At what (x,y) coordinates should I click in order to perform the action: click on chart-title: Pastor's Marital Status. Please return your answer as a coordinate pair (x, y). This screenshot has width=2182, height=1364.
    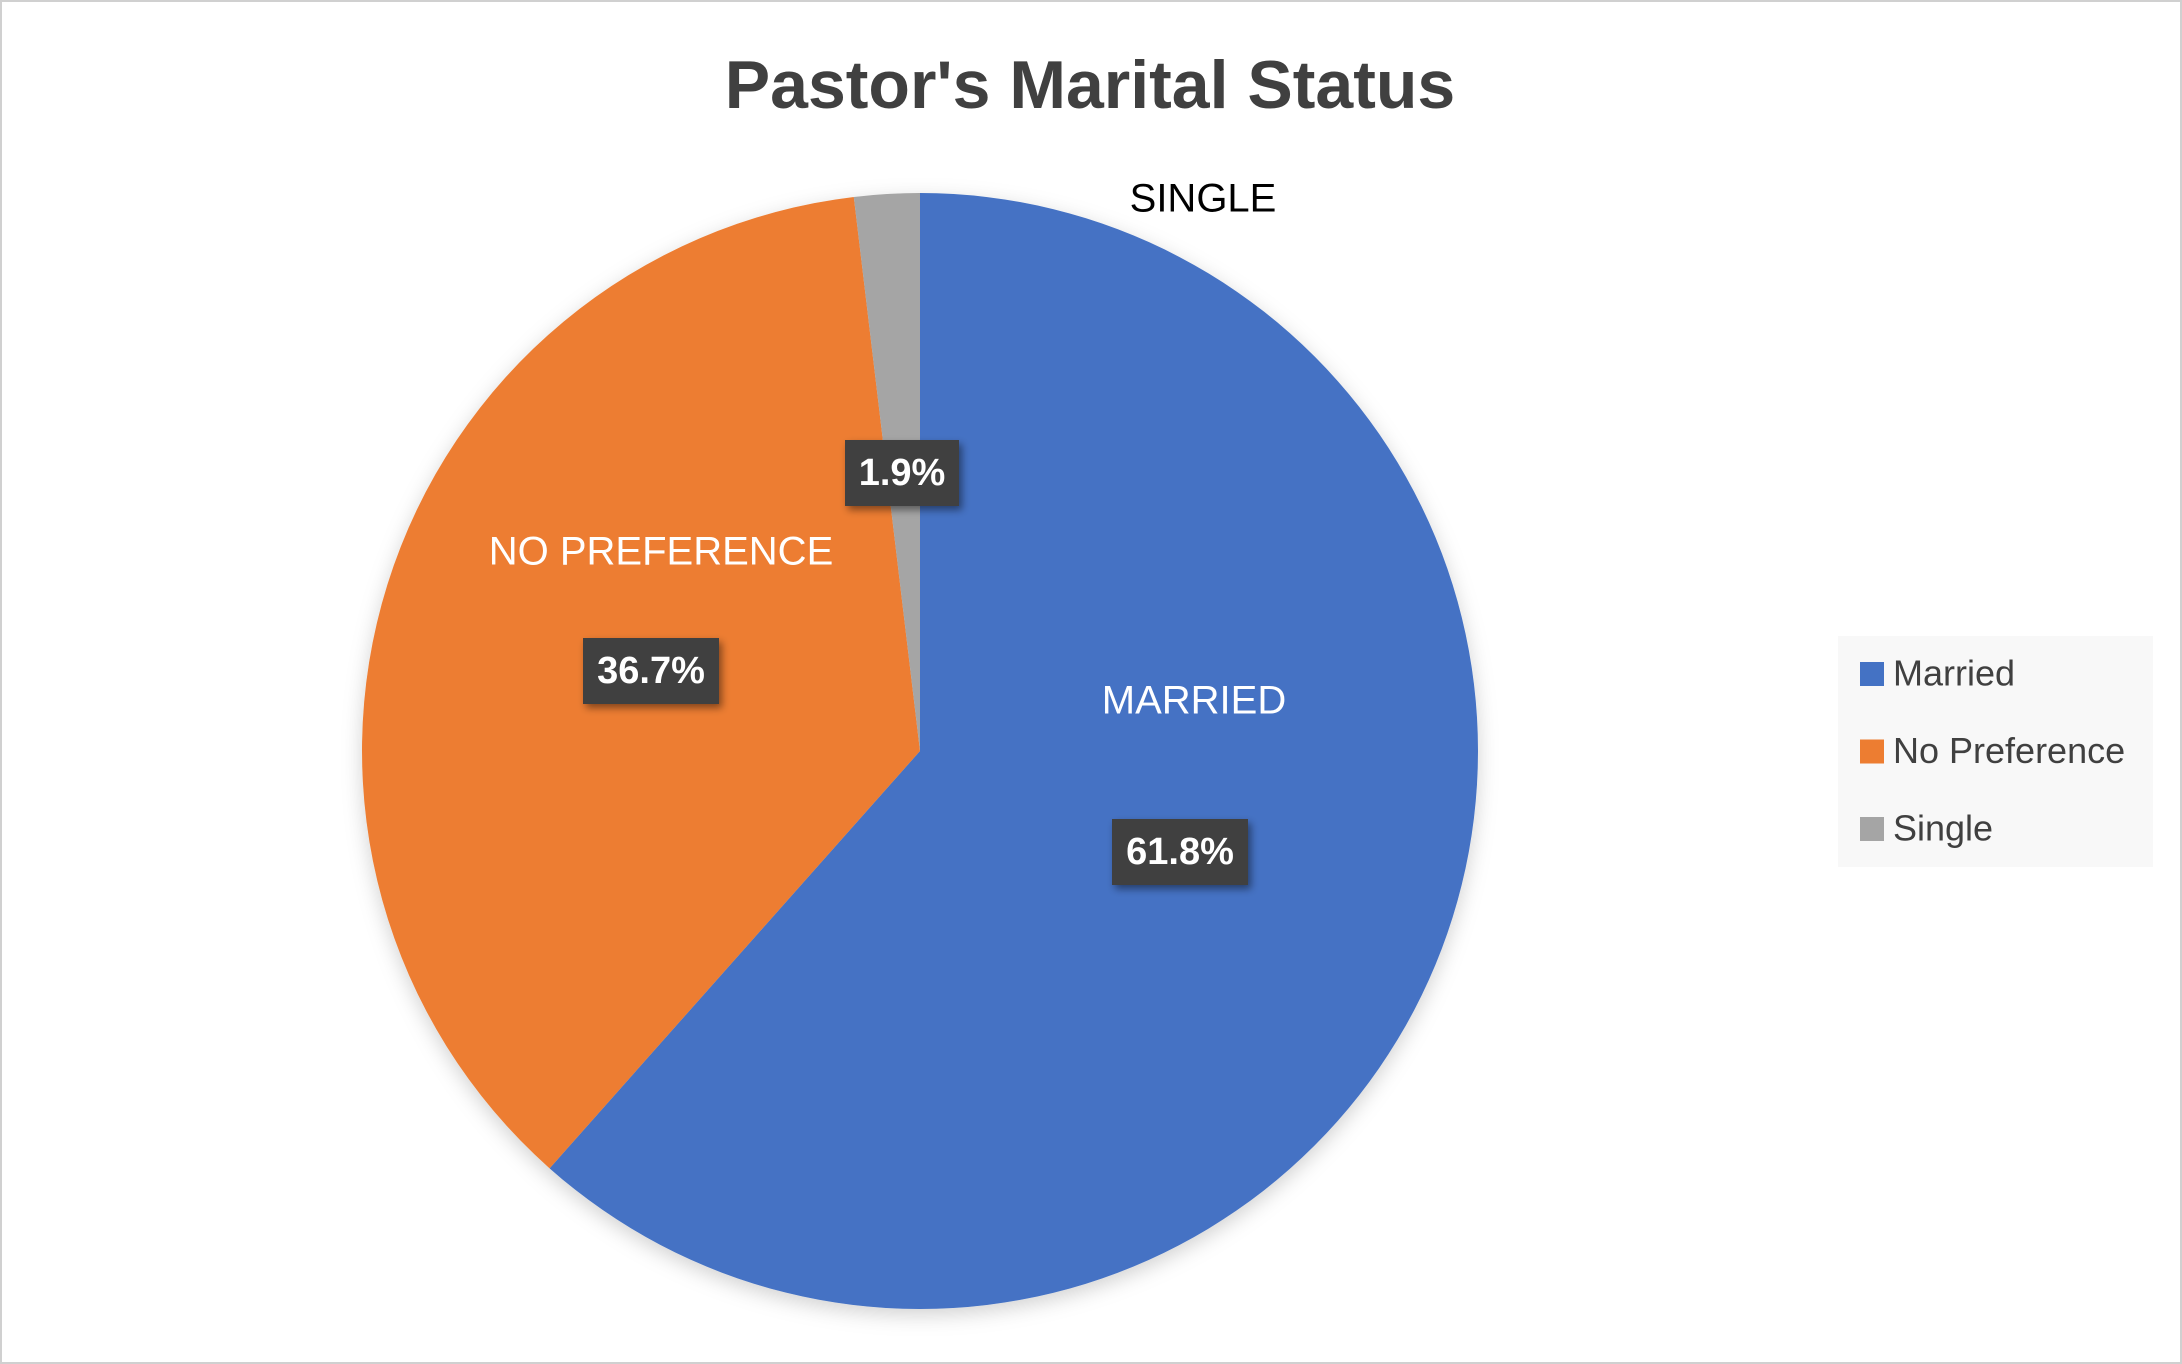
    Looking at the image, I should click on (1090, 85).